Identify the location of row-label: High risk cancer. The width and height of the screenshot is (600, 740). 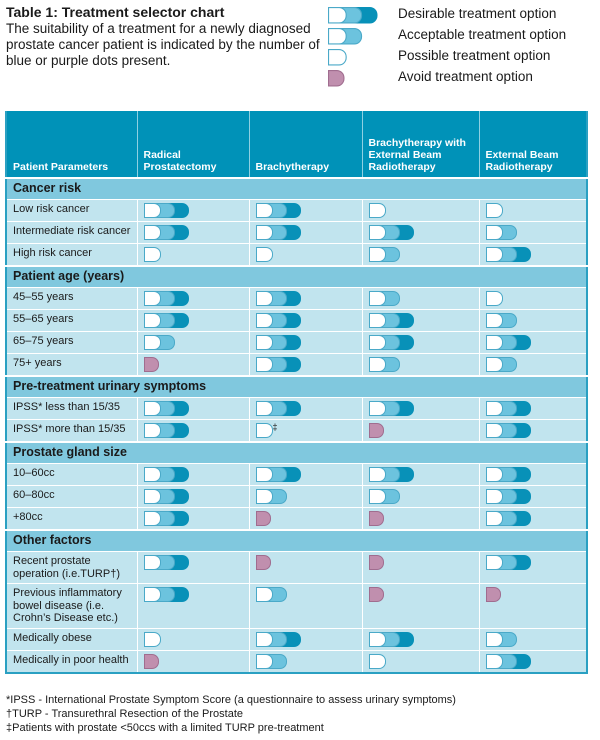
(71, 254).